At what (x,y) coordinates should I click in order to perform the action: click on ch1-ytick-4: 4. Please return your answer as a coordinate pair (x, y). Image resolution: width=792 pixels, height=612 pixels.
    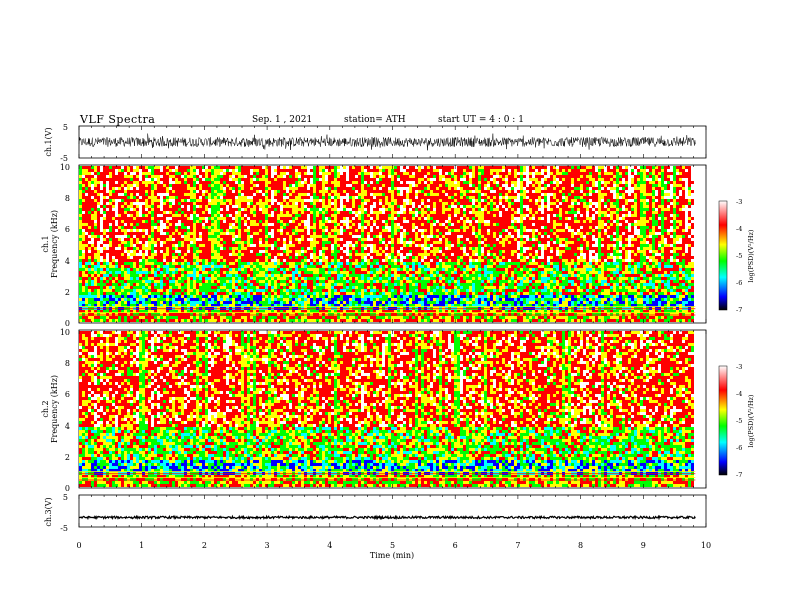
    Looking at the image, I should click on (67, 261).